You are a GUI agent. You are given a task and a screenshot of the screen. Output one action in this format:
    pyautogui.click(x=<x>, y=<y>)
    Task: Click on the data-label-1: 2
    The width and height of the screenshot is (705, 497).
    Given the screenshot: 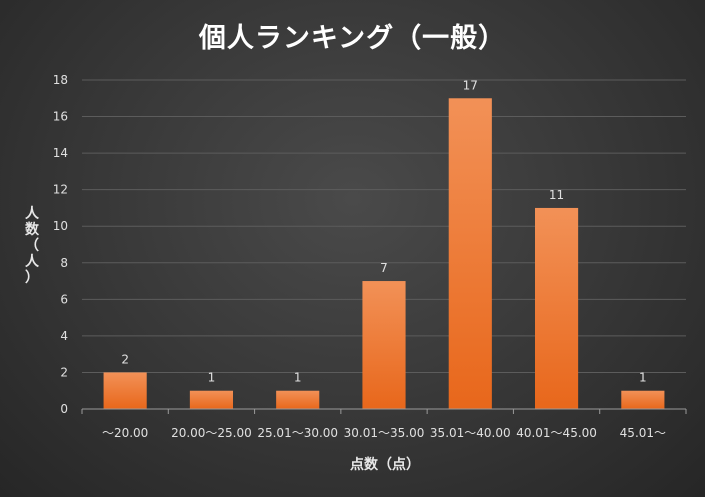 What is the action you would take?
    pyautogui.click(x=125, y=359)
    